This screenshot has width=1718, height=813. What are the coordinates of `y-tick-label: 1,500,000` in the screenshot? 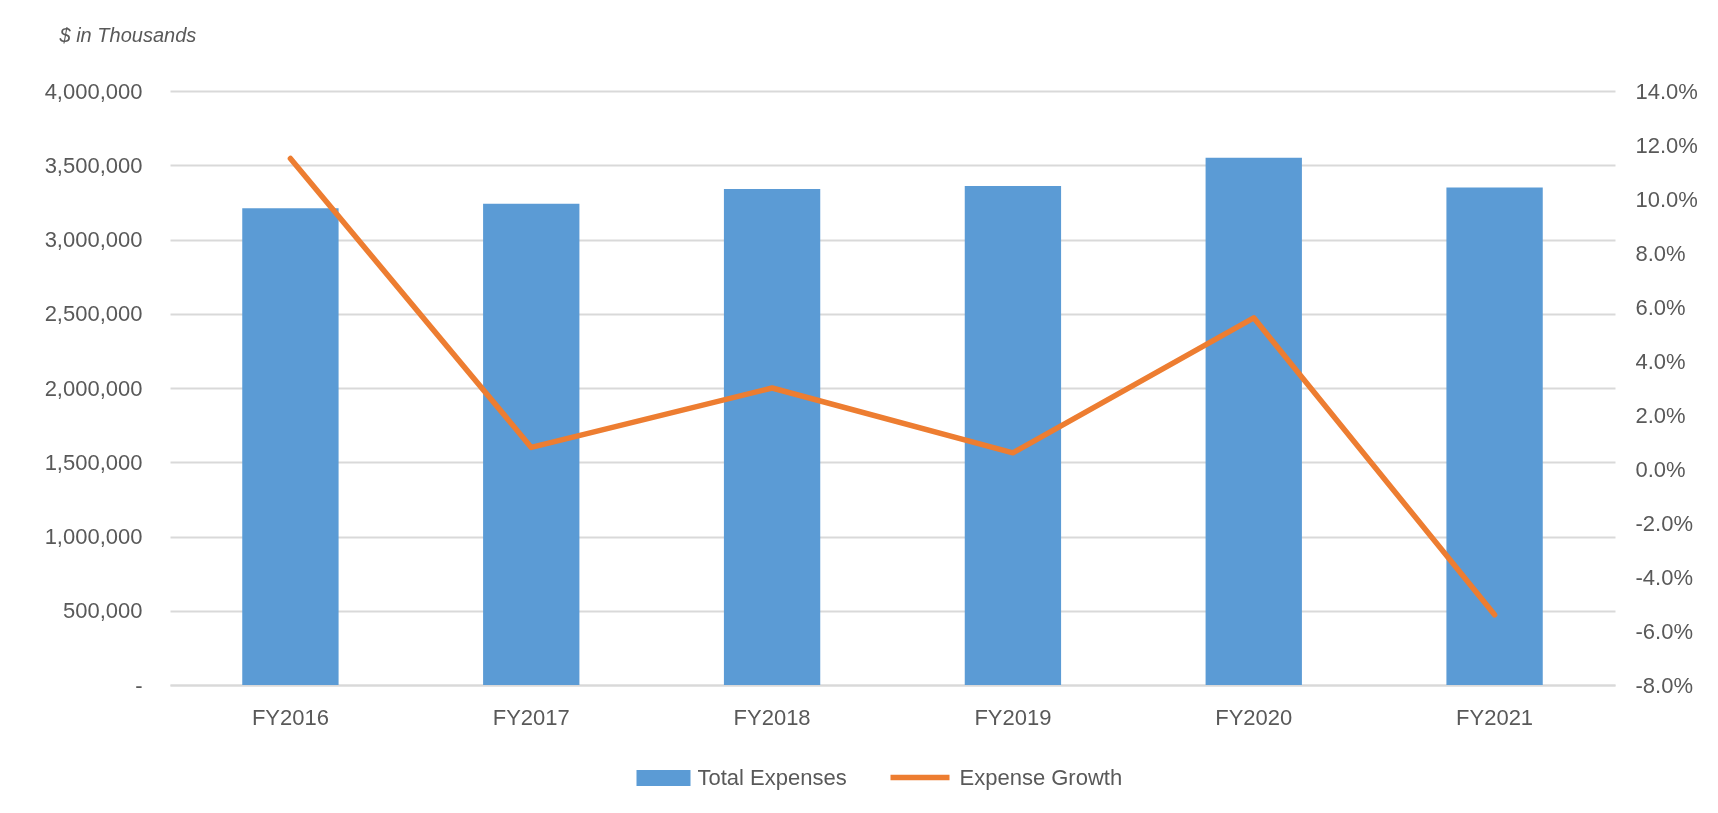 It's located at (93, 462).